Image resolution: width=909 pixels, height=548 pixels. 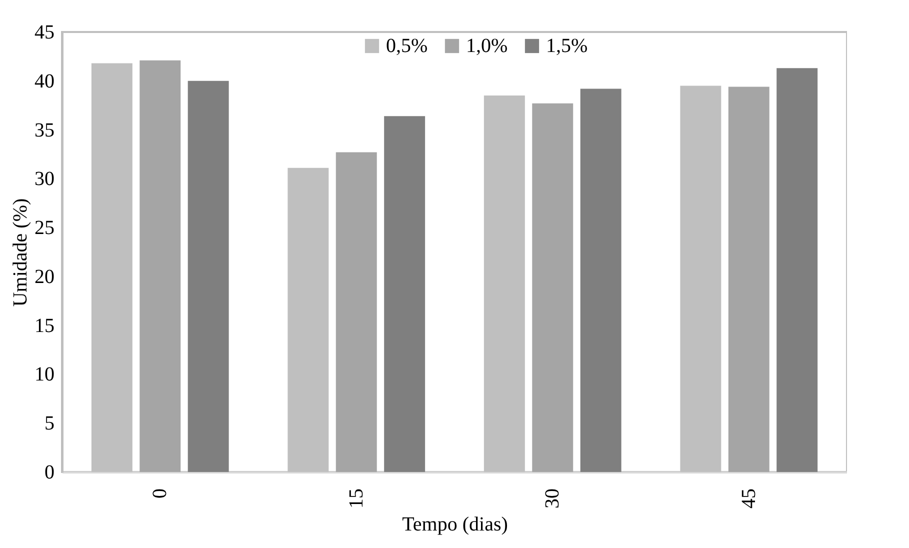 What do you see at coordinates (160, 493) in the screenshot?
I see `x-tick-label: 0` at bounding box center [160, 493].